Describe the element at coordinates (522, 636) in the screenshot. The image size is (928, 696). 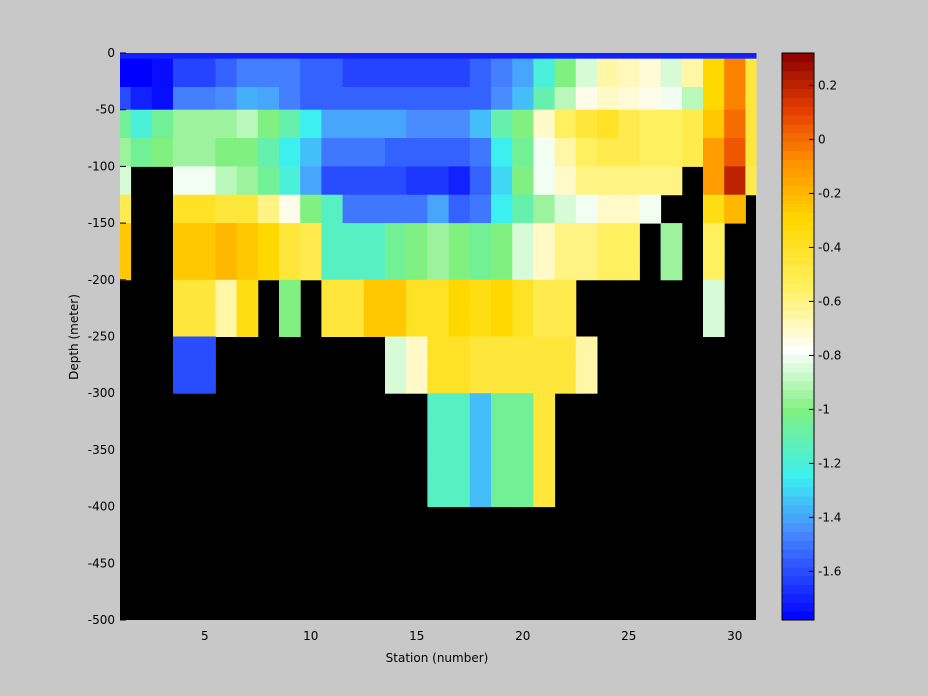
I see `x-tick-label: 20` at that location.